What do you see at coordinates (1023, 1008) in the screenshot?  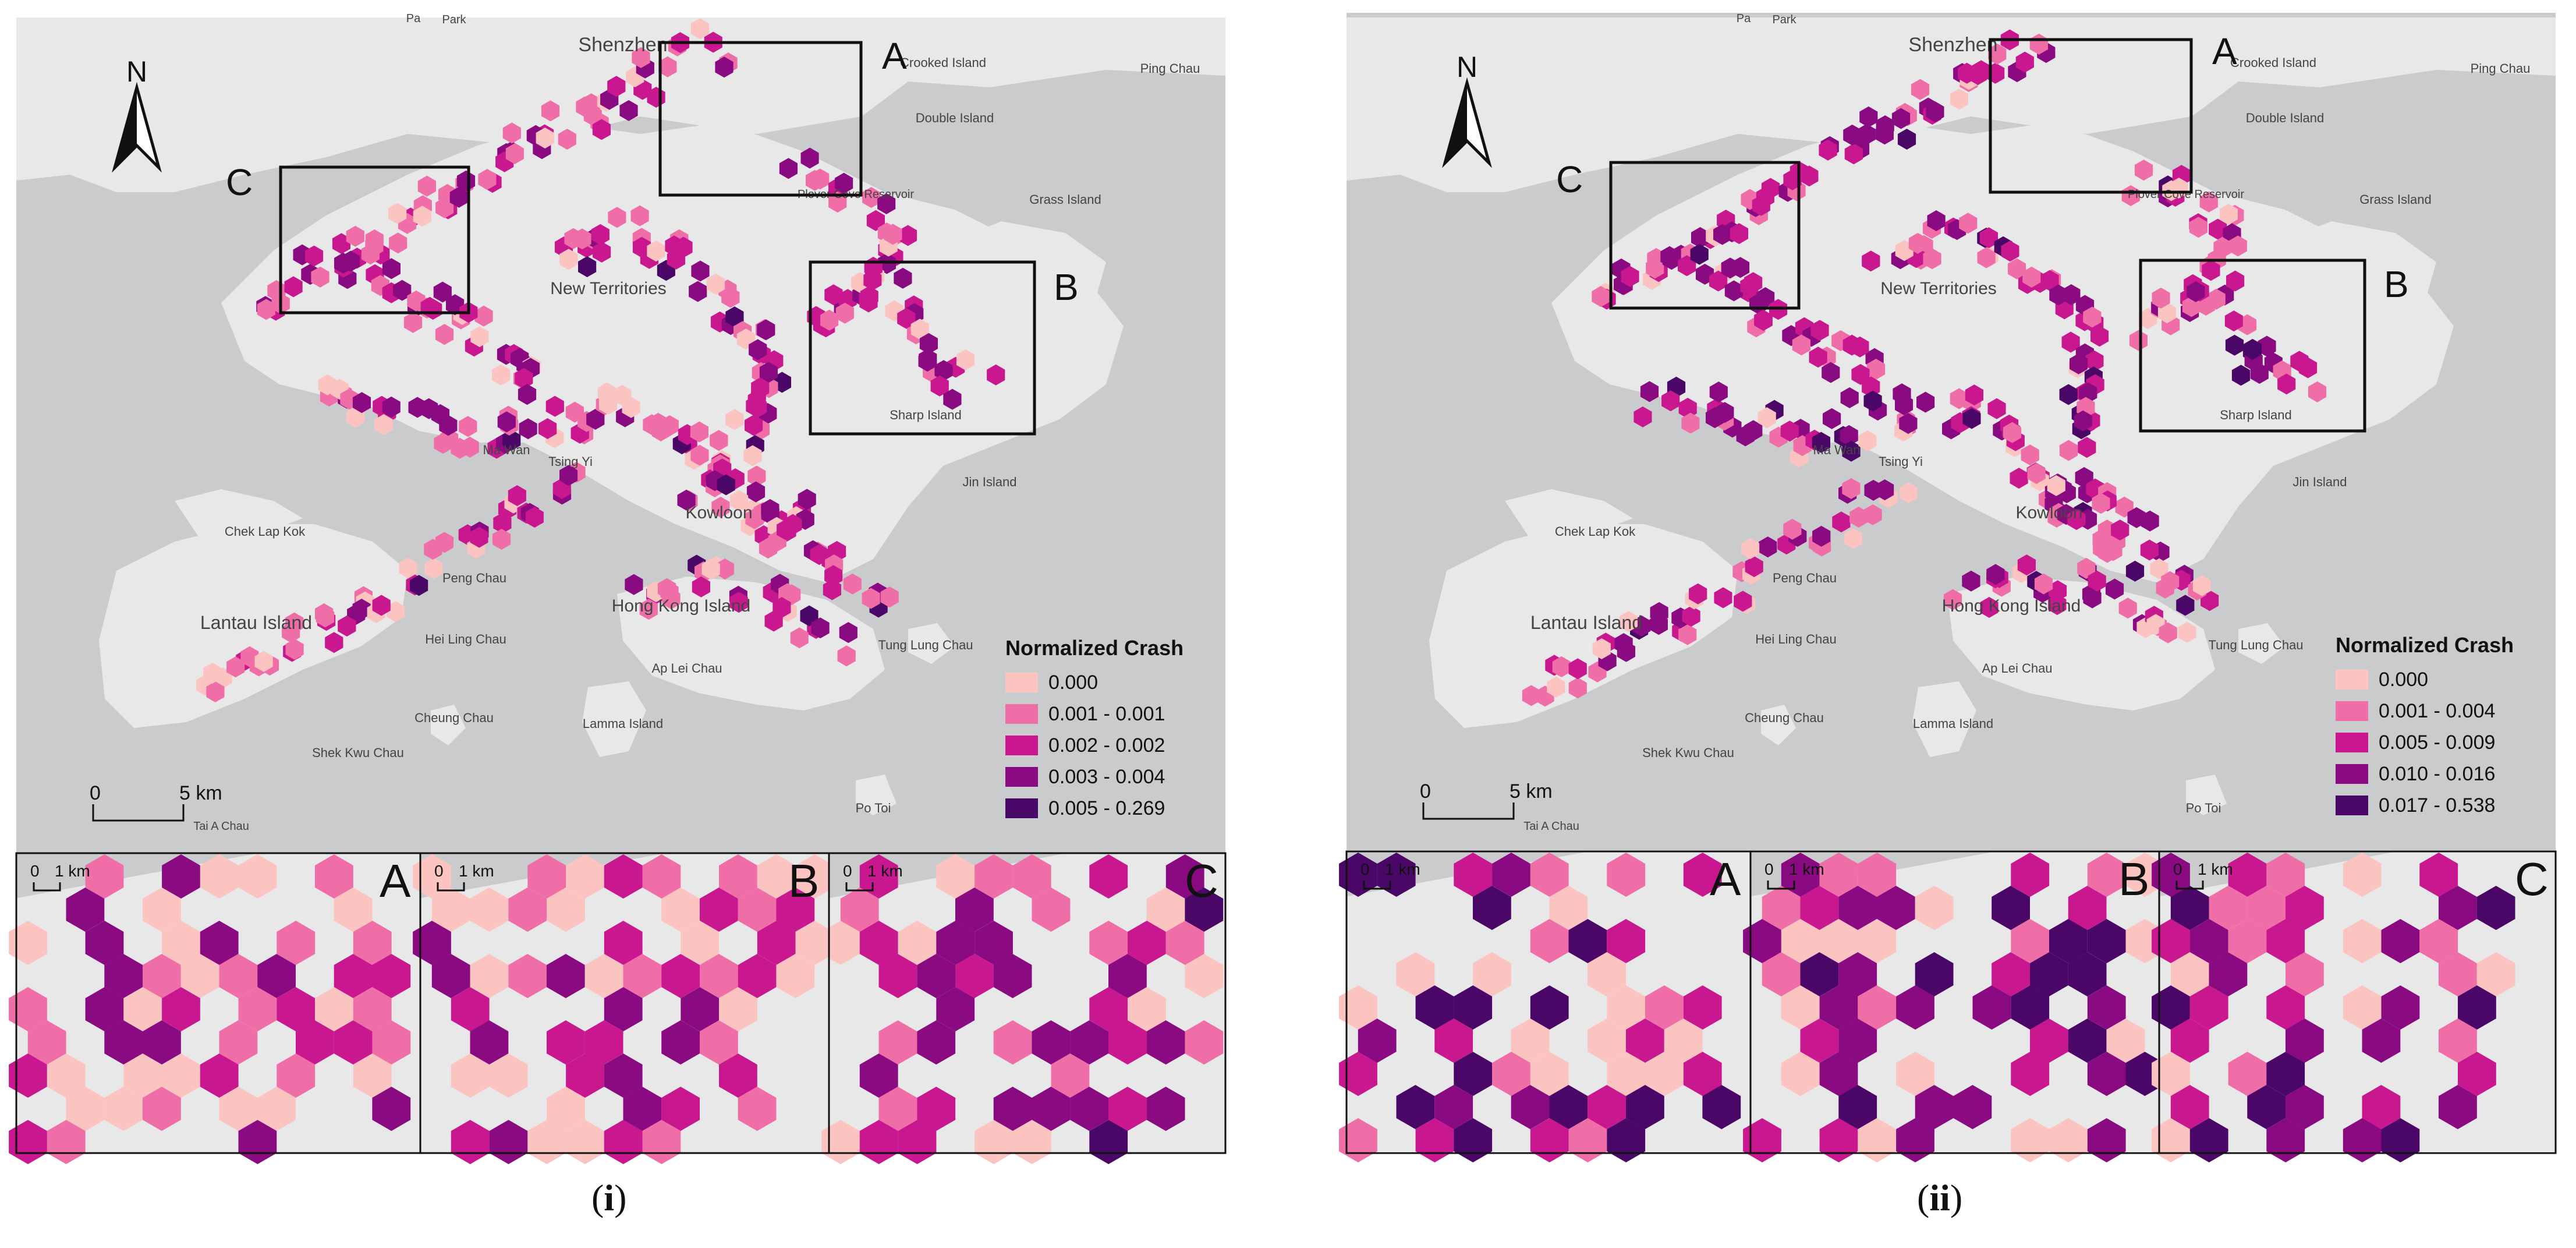 I see `inset-C: 0 1 km C` at bounding box center [1023, 1008].